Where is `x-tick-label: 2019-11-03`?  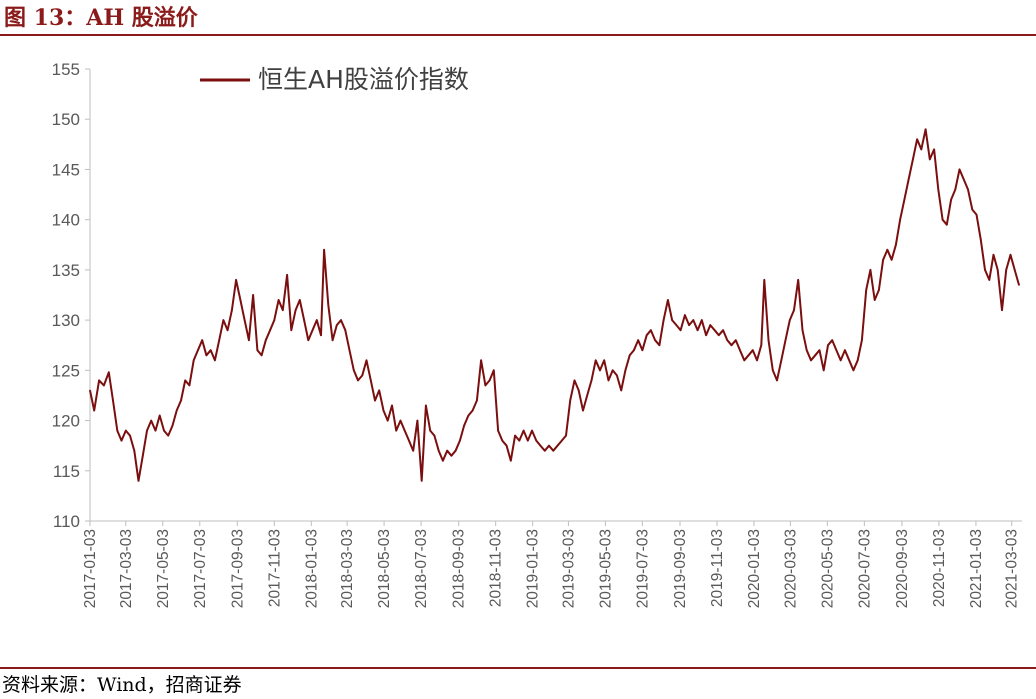 x-tick-label: 2019-11-03 is located at coordinates (717, 568).